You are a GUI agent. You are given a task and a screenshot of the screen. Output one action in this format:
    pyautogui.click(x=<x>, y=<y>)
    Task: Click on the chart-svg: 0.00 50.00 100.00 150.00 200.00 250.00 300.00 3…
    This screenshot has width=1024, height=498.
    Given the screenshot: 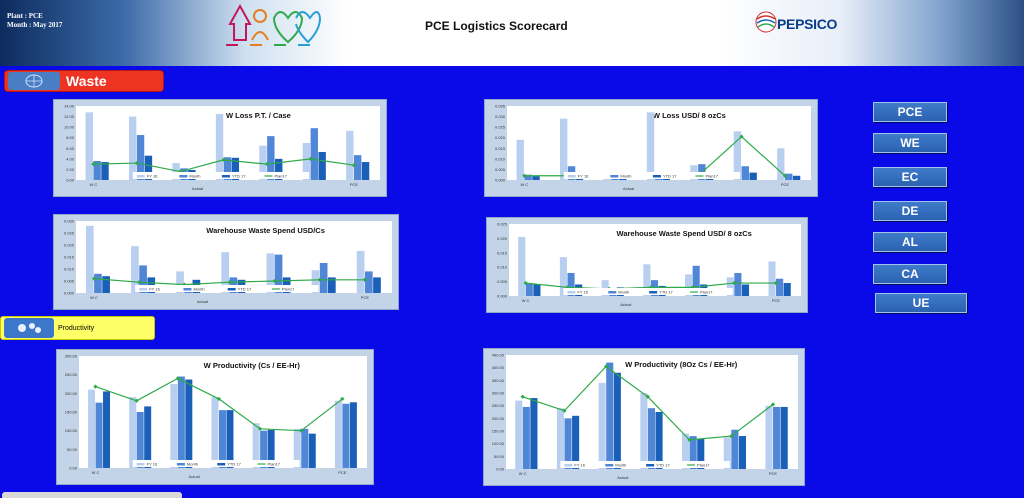 What is the action you would take?
    pyautogui.click(x=645, y=416)
    